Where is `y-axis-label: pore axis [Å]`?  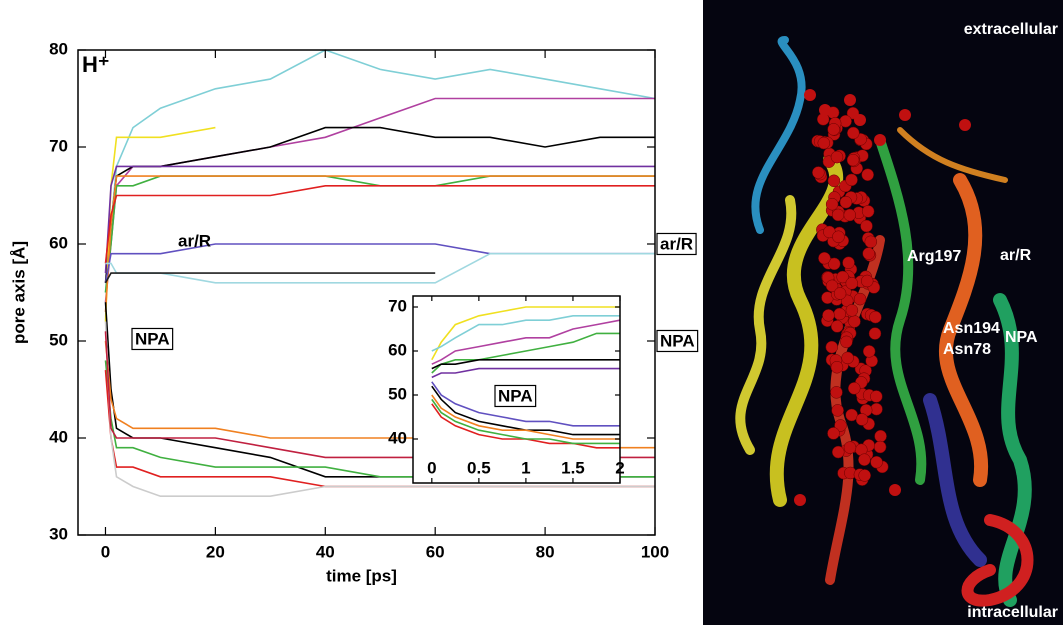
y-axis-label: pore axis [Å] is located at coordinates (18, 292).